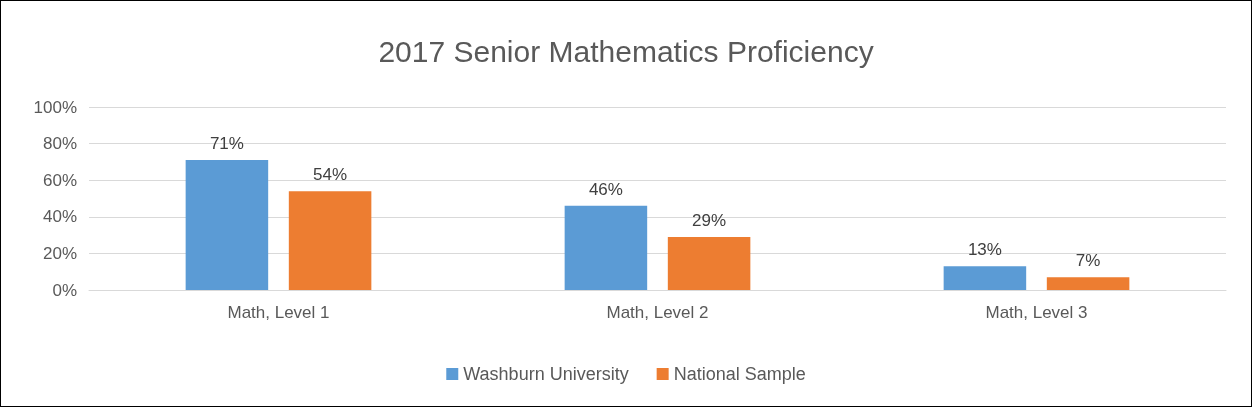  What do you see at coordinates (1088, 261) in the screenshot?
I see `data-label: 7%` at bounding box center [1088, 261].